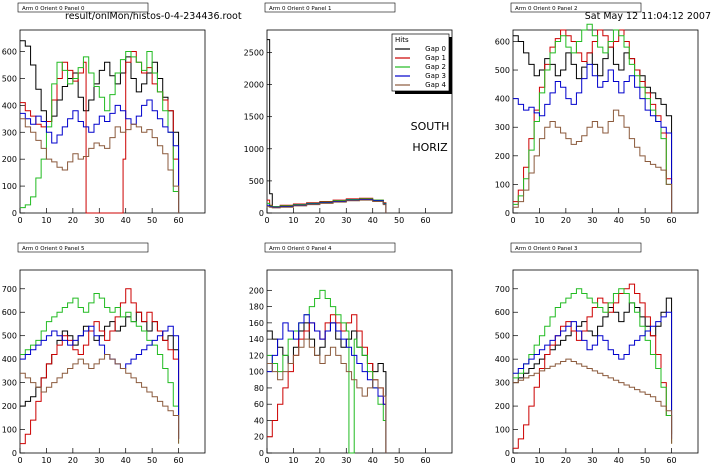 The width and height of the screenshot is (721, 469). What do you see at coordinates (300, 9) in the screenshot?
I see `panel-title: Arm 0 Orient 0 Panel 1` at bounding box center [300, 9].